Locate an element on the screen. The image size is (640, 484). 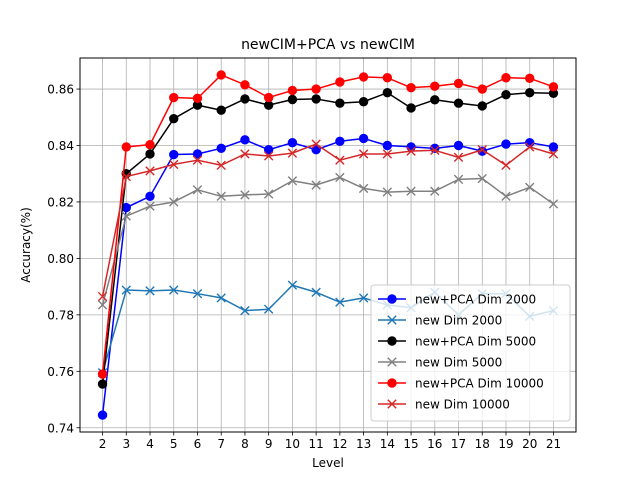
y-axis-label: Accuracy(%) is located at coordinates (26, 245).